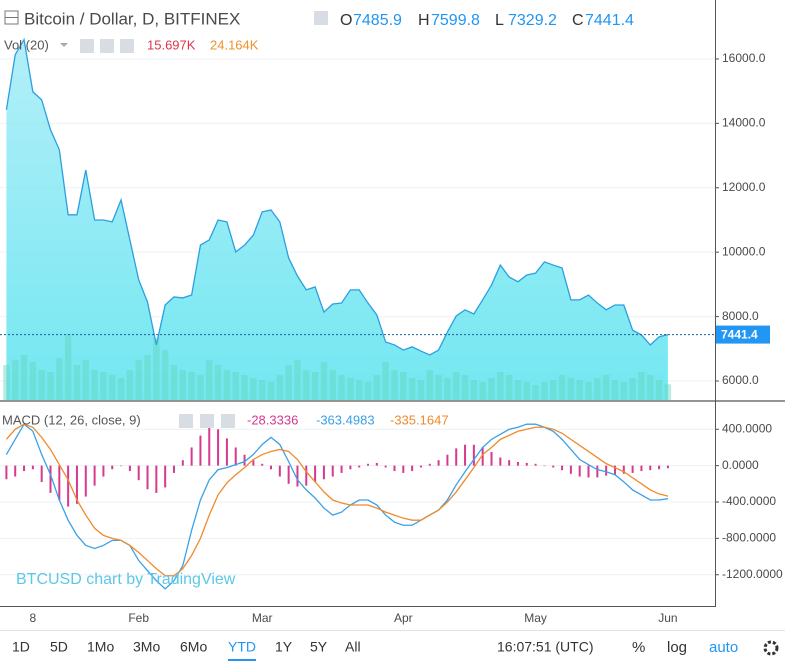 This screenshot has height=664, width=785. Describe the element at coordinates (535, 618) in the screenshot. I see `x-tick-label: May` at that location.